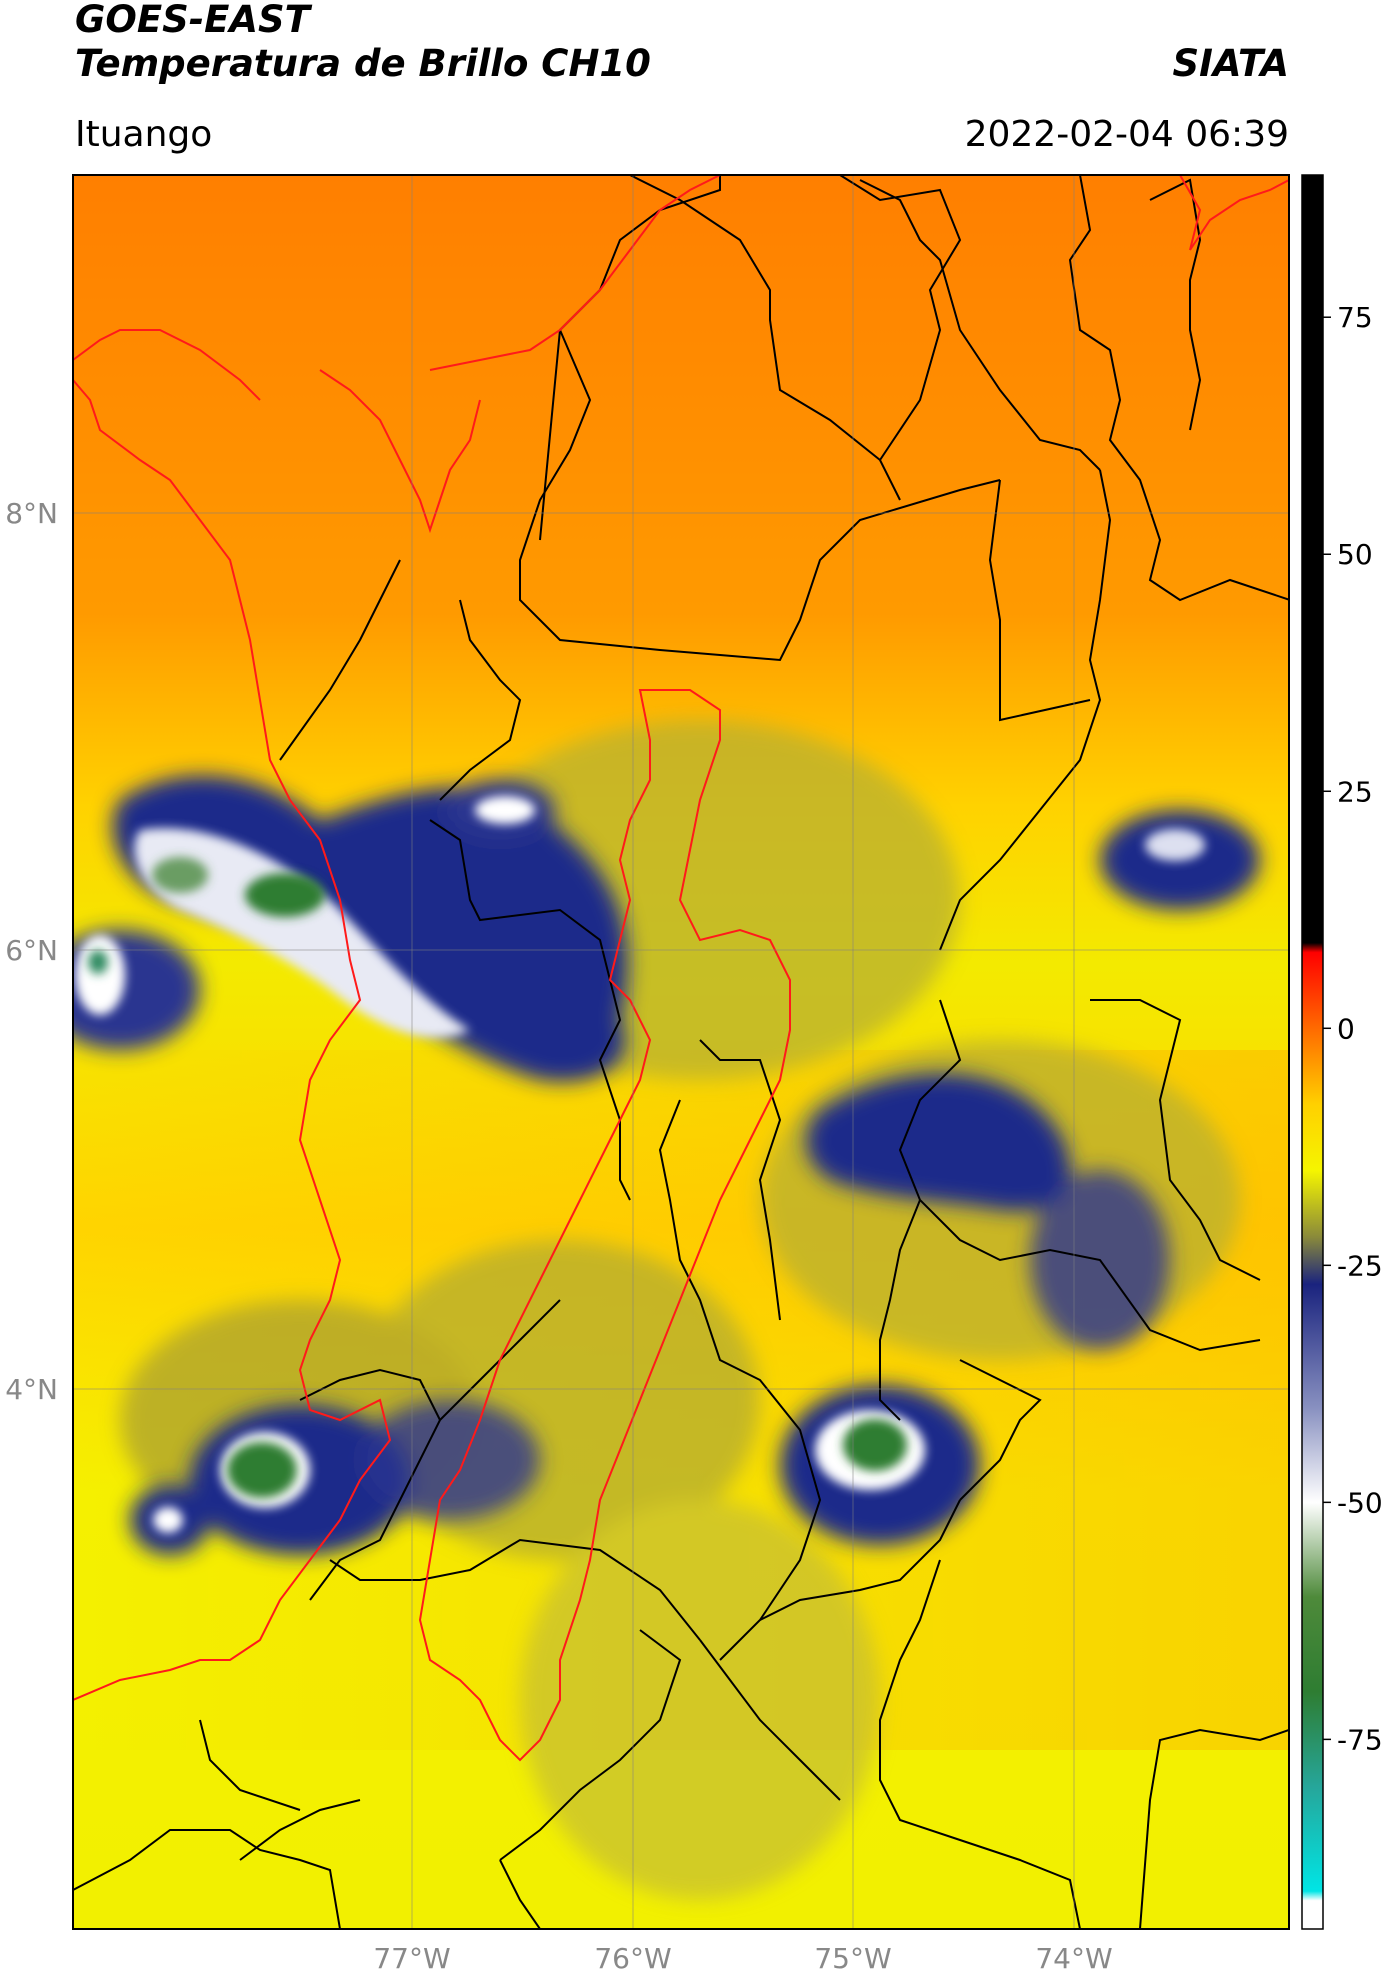 The width and height of the screenshot is (1384, 1981). Describe the element at coordinates (1360, 1265) in the screenshot. I see `colorbar-tick-label: -25` at that location.